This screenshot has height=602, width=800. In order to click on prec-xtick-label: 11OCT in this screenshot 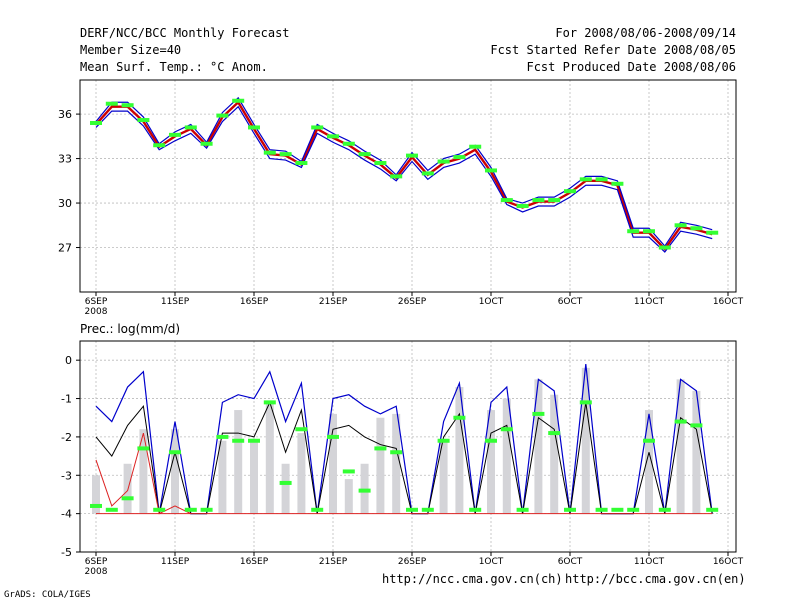, I will do `click(649, 562)`.